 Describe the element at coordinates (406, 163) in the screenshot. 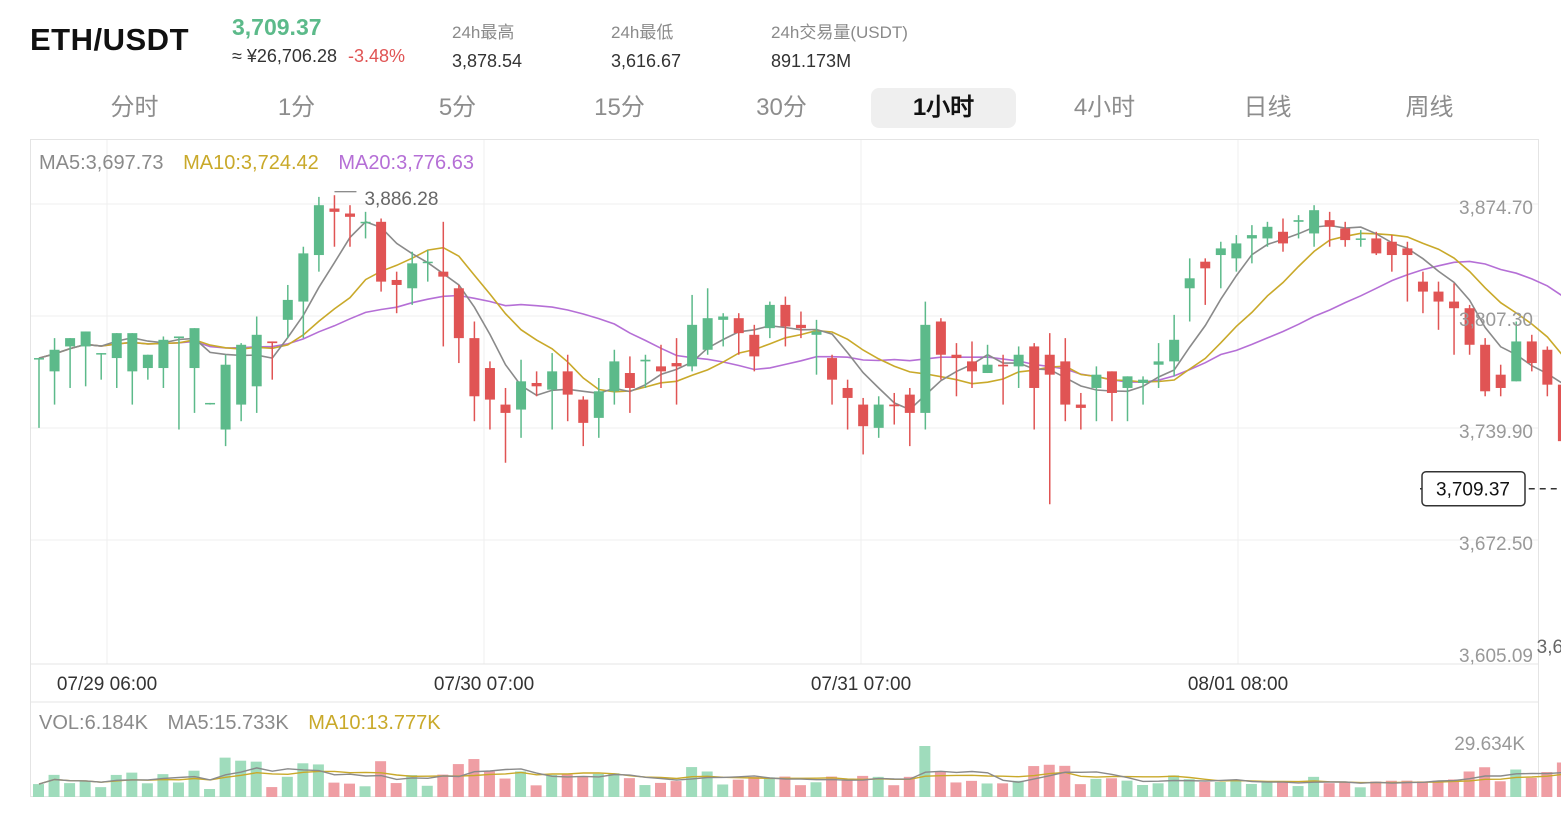

I see `ma20-label: MA20:3,776.63` at that location.